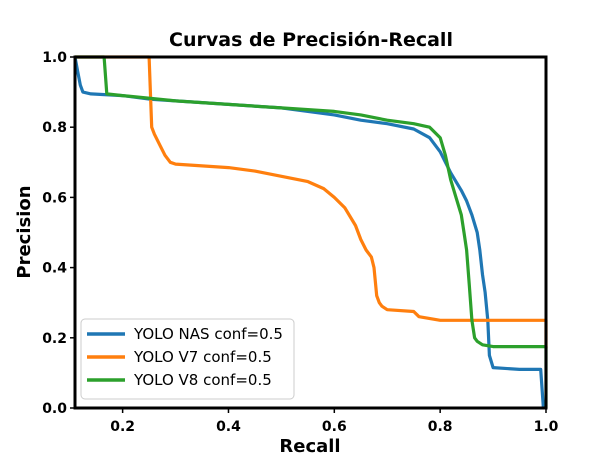 The width and height of the screenshot is (607, 459). What do you see at coordinates (54, 409) in the screenshot?
I see `y-tick-label: 0.0` at bounding box center [54, 409].